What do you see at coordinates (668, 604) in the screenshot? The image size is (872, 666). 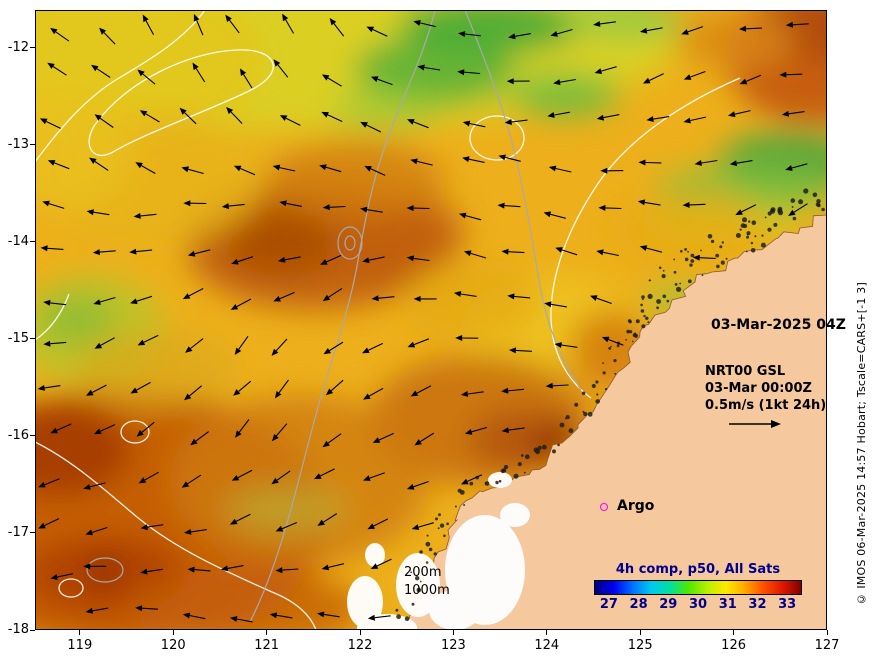 I see `colorbar-tick-label: 29` at bounding box center [668, 604].